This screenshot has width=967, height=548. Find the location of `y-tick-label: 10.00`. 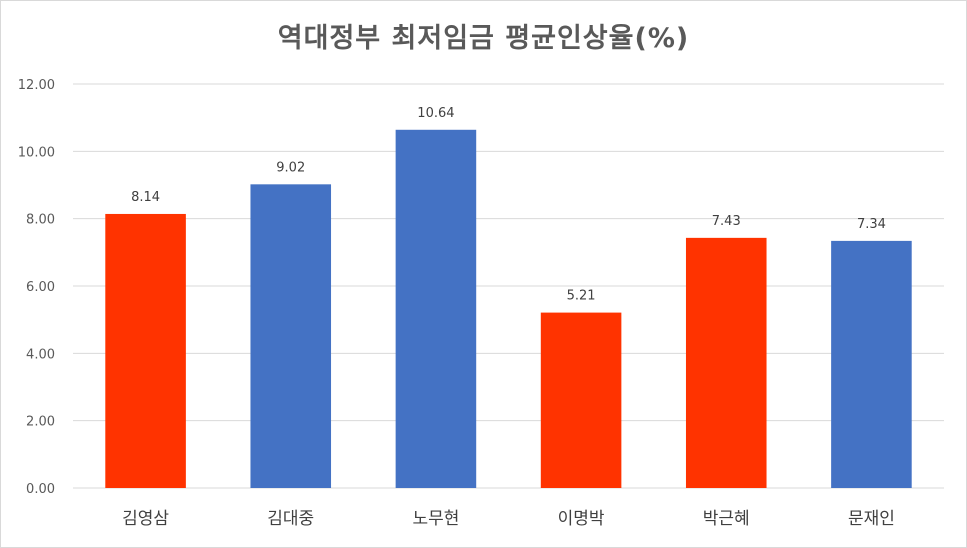

y-tick-label: 10.00 is located at coordinates (36, 152).